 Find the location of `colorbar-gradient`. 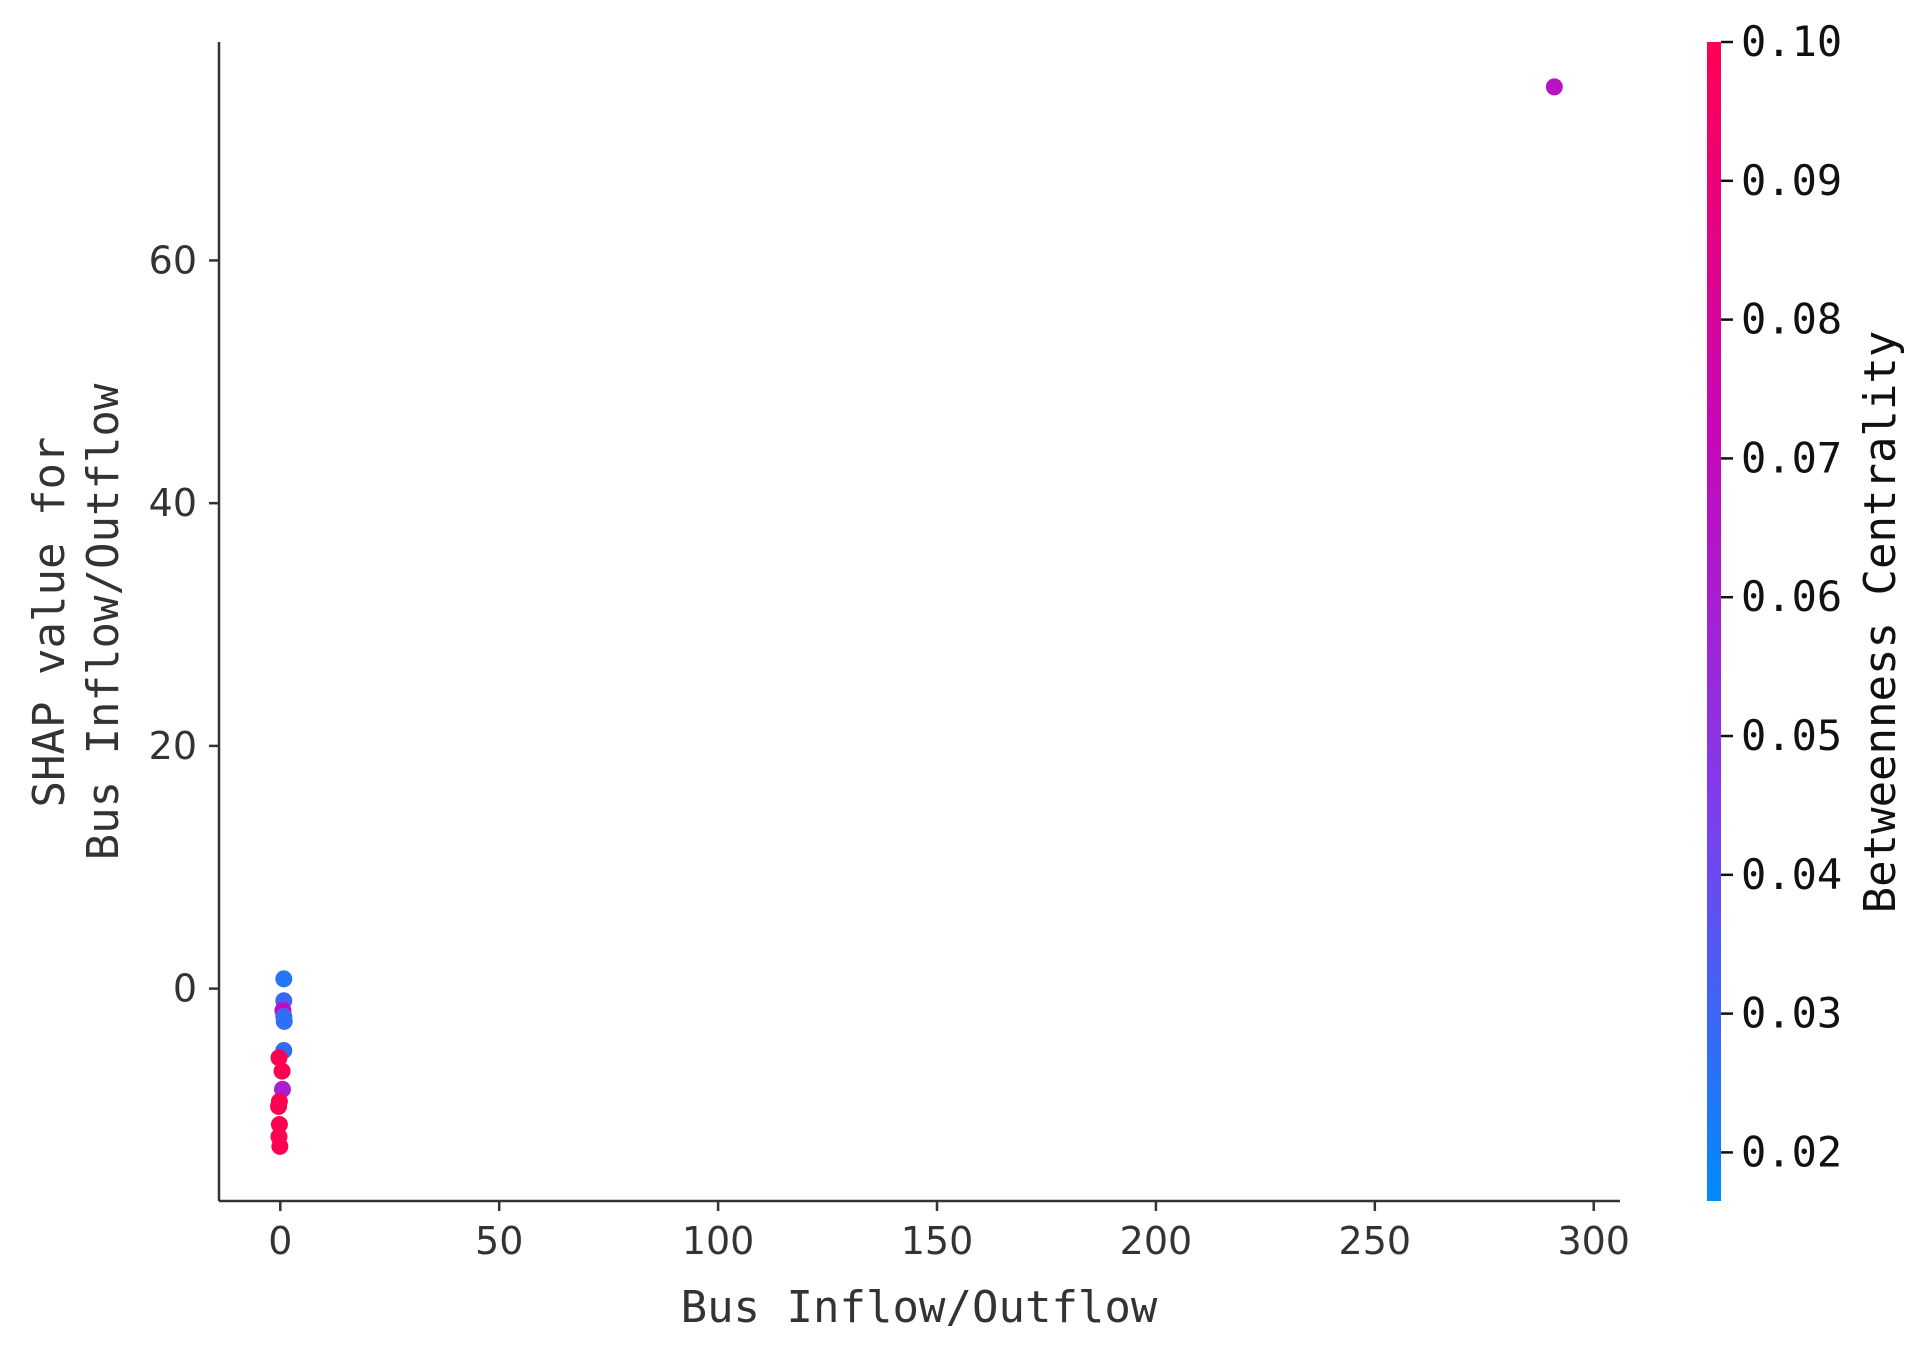

colorbar-gradient is located at coordinates (1714, 621).